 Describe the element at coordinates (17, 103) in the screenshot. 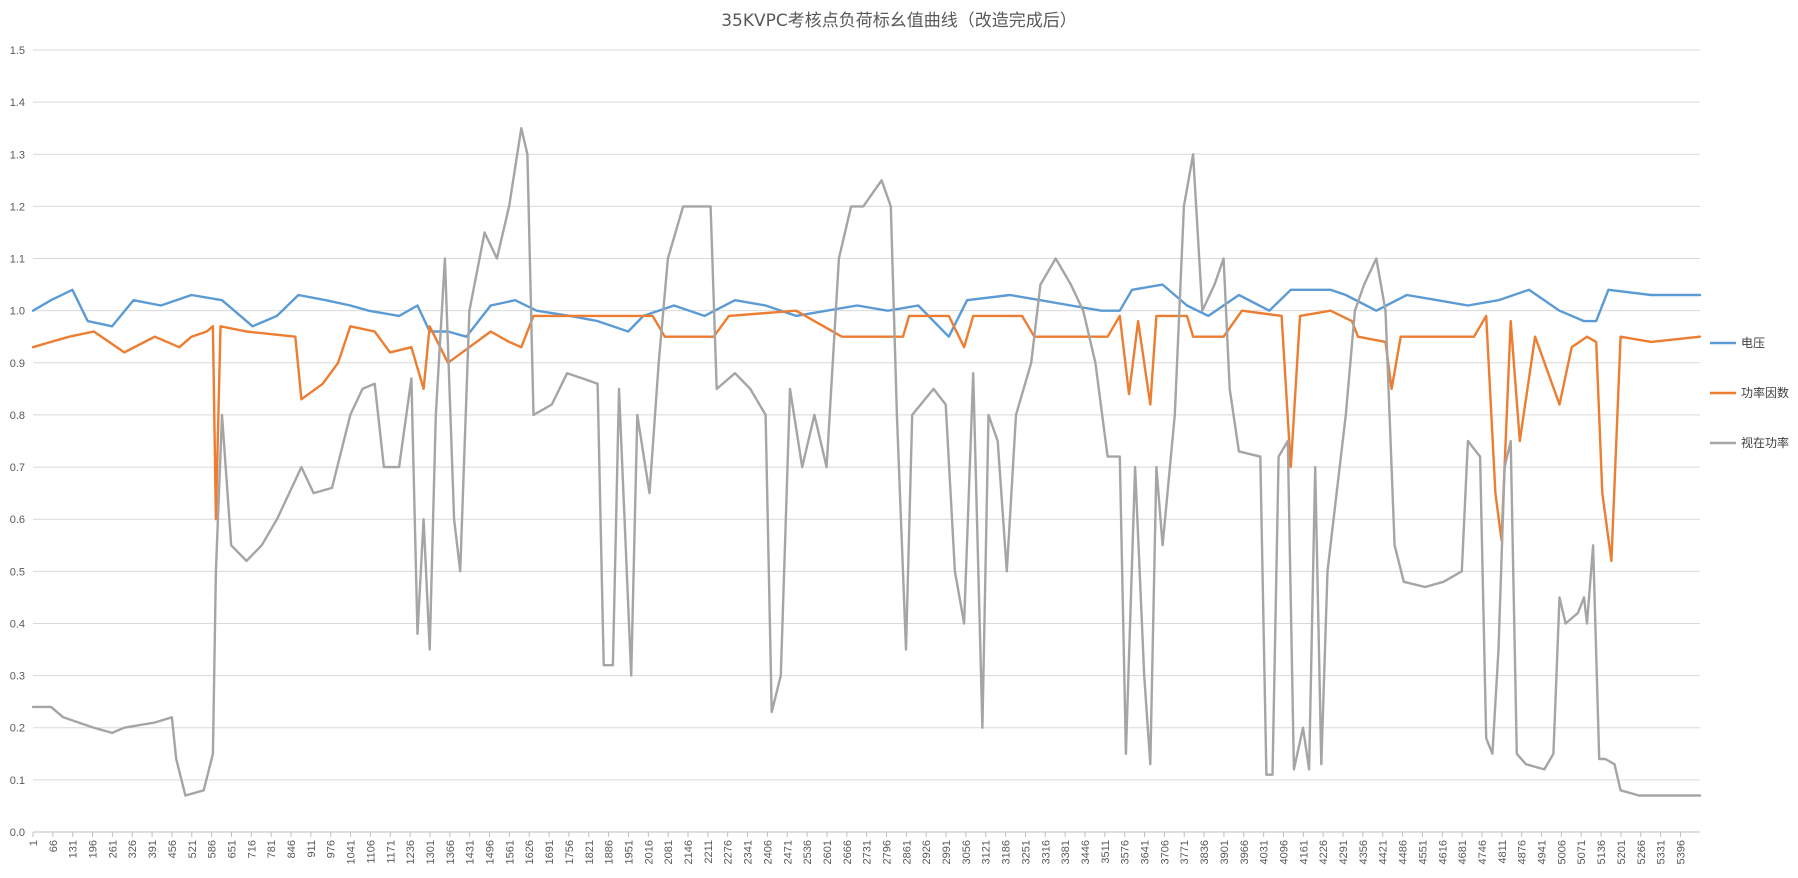

I see `y-tick-label: 1.4` at that location.